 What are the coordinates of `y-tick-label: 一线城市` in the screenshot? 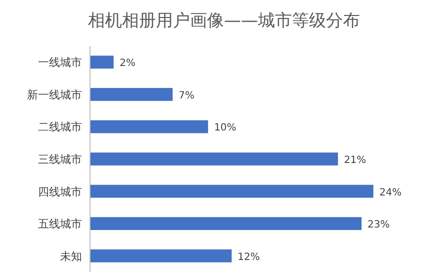 It's located at (60, 63).